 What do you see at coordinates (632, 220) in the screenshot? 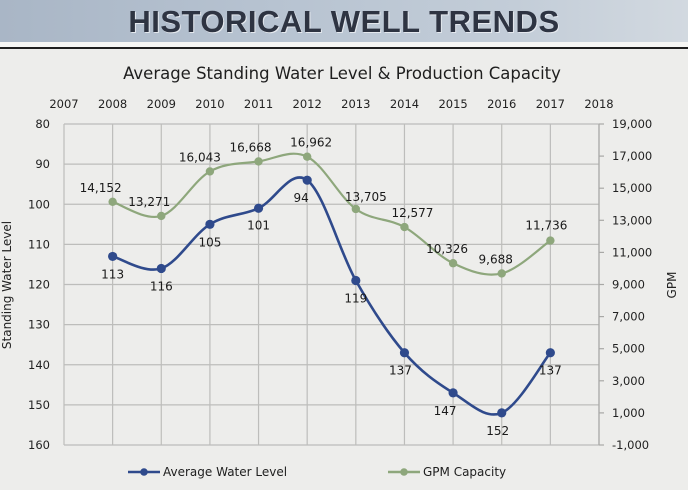
I see `right-tick-label: 13,000` at bounding box center [632, 220].